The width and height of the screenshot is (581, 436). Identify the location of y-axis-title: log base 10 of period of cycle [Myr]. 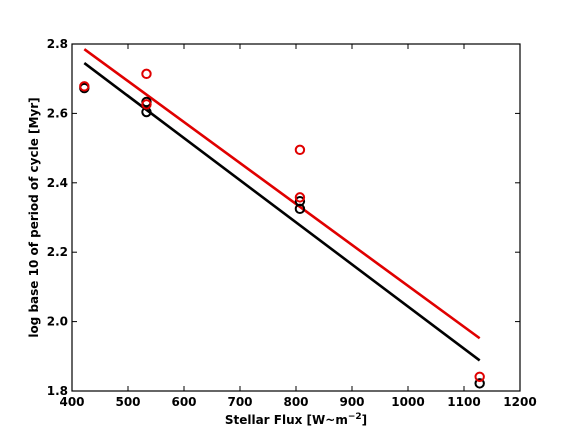
(34, 217).